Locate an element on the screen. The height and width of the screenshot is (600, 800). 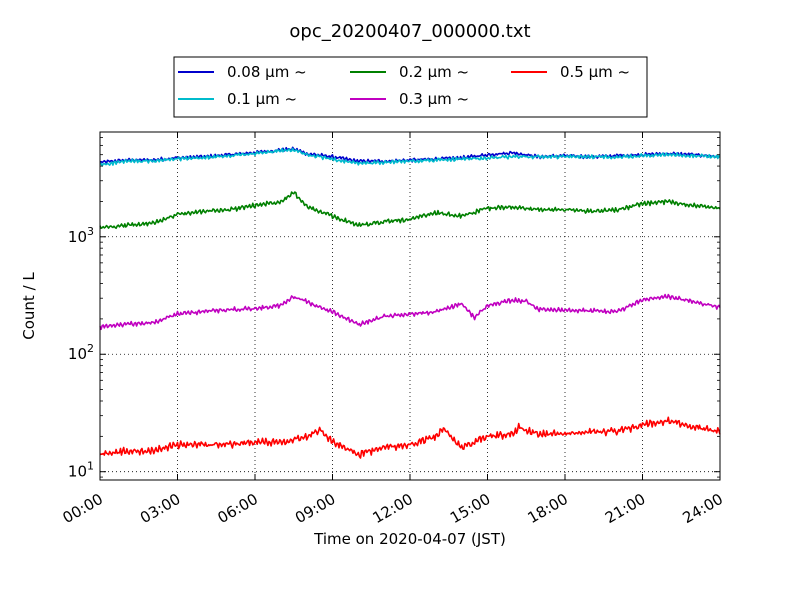
legend-entry: 0.5 μm ~ is located at coordinates (595, 72).